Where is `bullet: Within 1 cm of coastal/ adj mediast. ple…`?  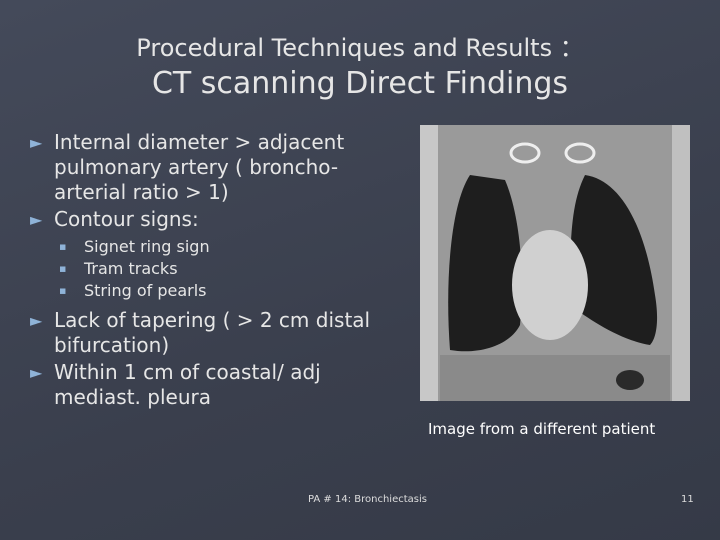 bullet: Within 1 cm of coastal/ adj mediast. ple… is located at coordinates (210, 385).